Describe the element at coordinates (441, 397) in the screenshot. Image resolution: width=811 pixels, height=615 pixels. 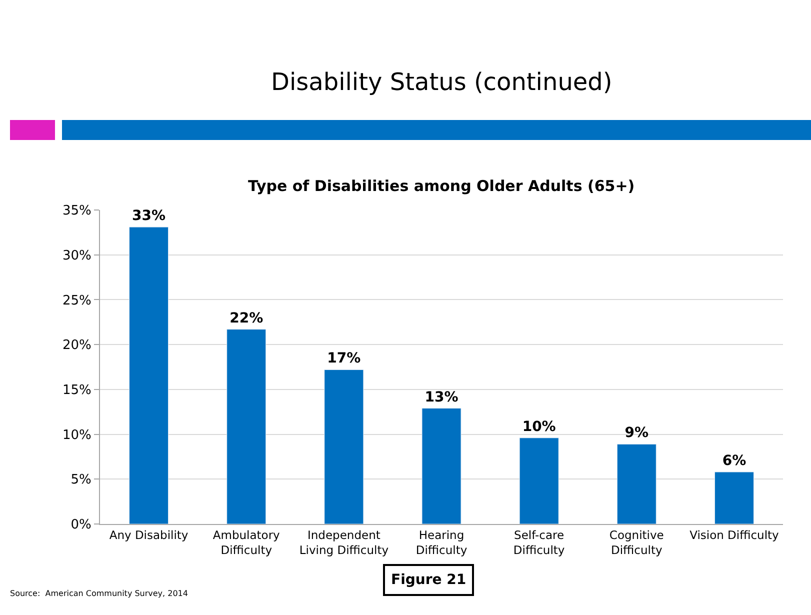
I see `data-label: 13%` at that location.